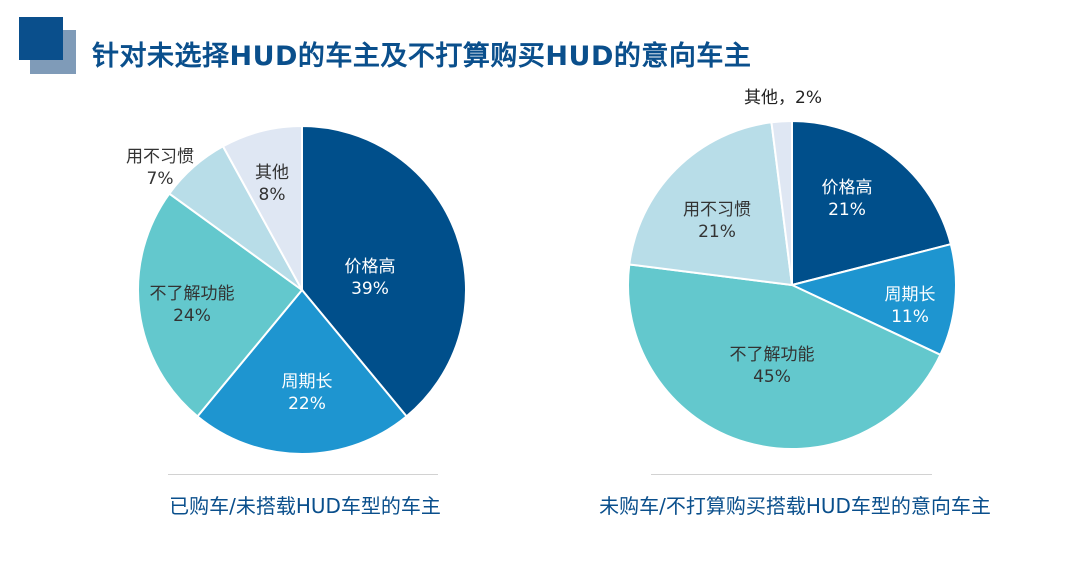  Describe the element at coordinates (370, 267) in the screenshot. I see `pie1-label-price-high-name: 价格高` at that location.